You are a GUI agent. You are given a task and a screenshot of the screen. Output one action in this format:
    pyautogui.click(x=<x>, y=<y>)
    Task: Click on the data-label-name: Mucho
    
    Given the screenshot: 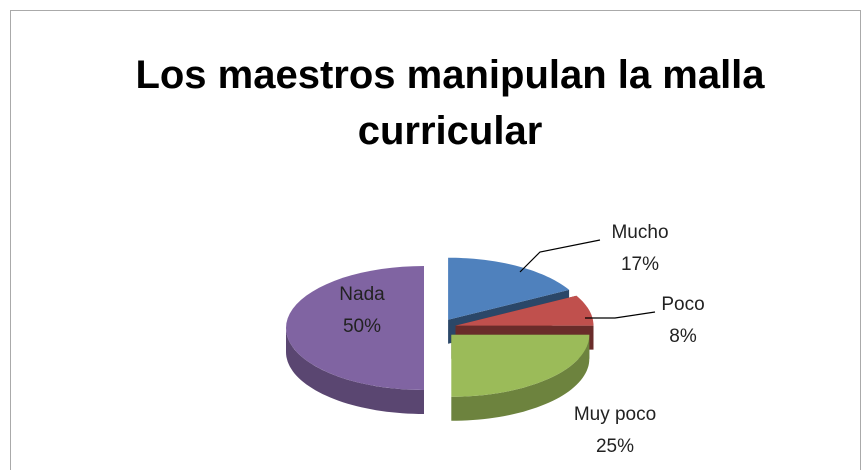 What is the action you would take?
    pyautogui.click(x=639, y=232)
    